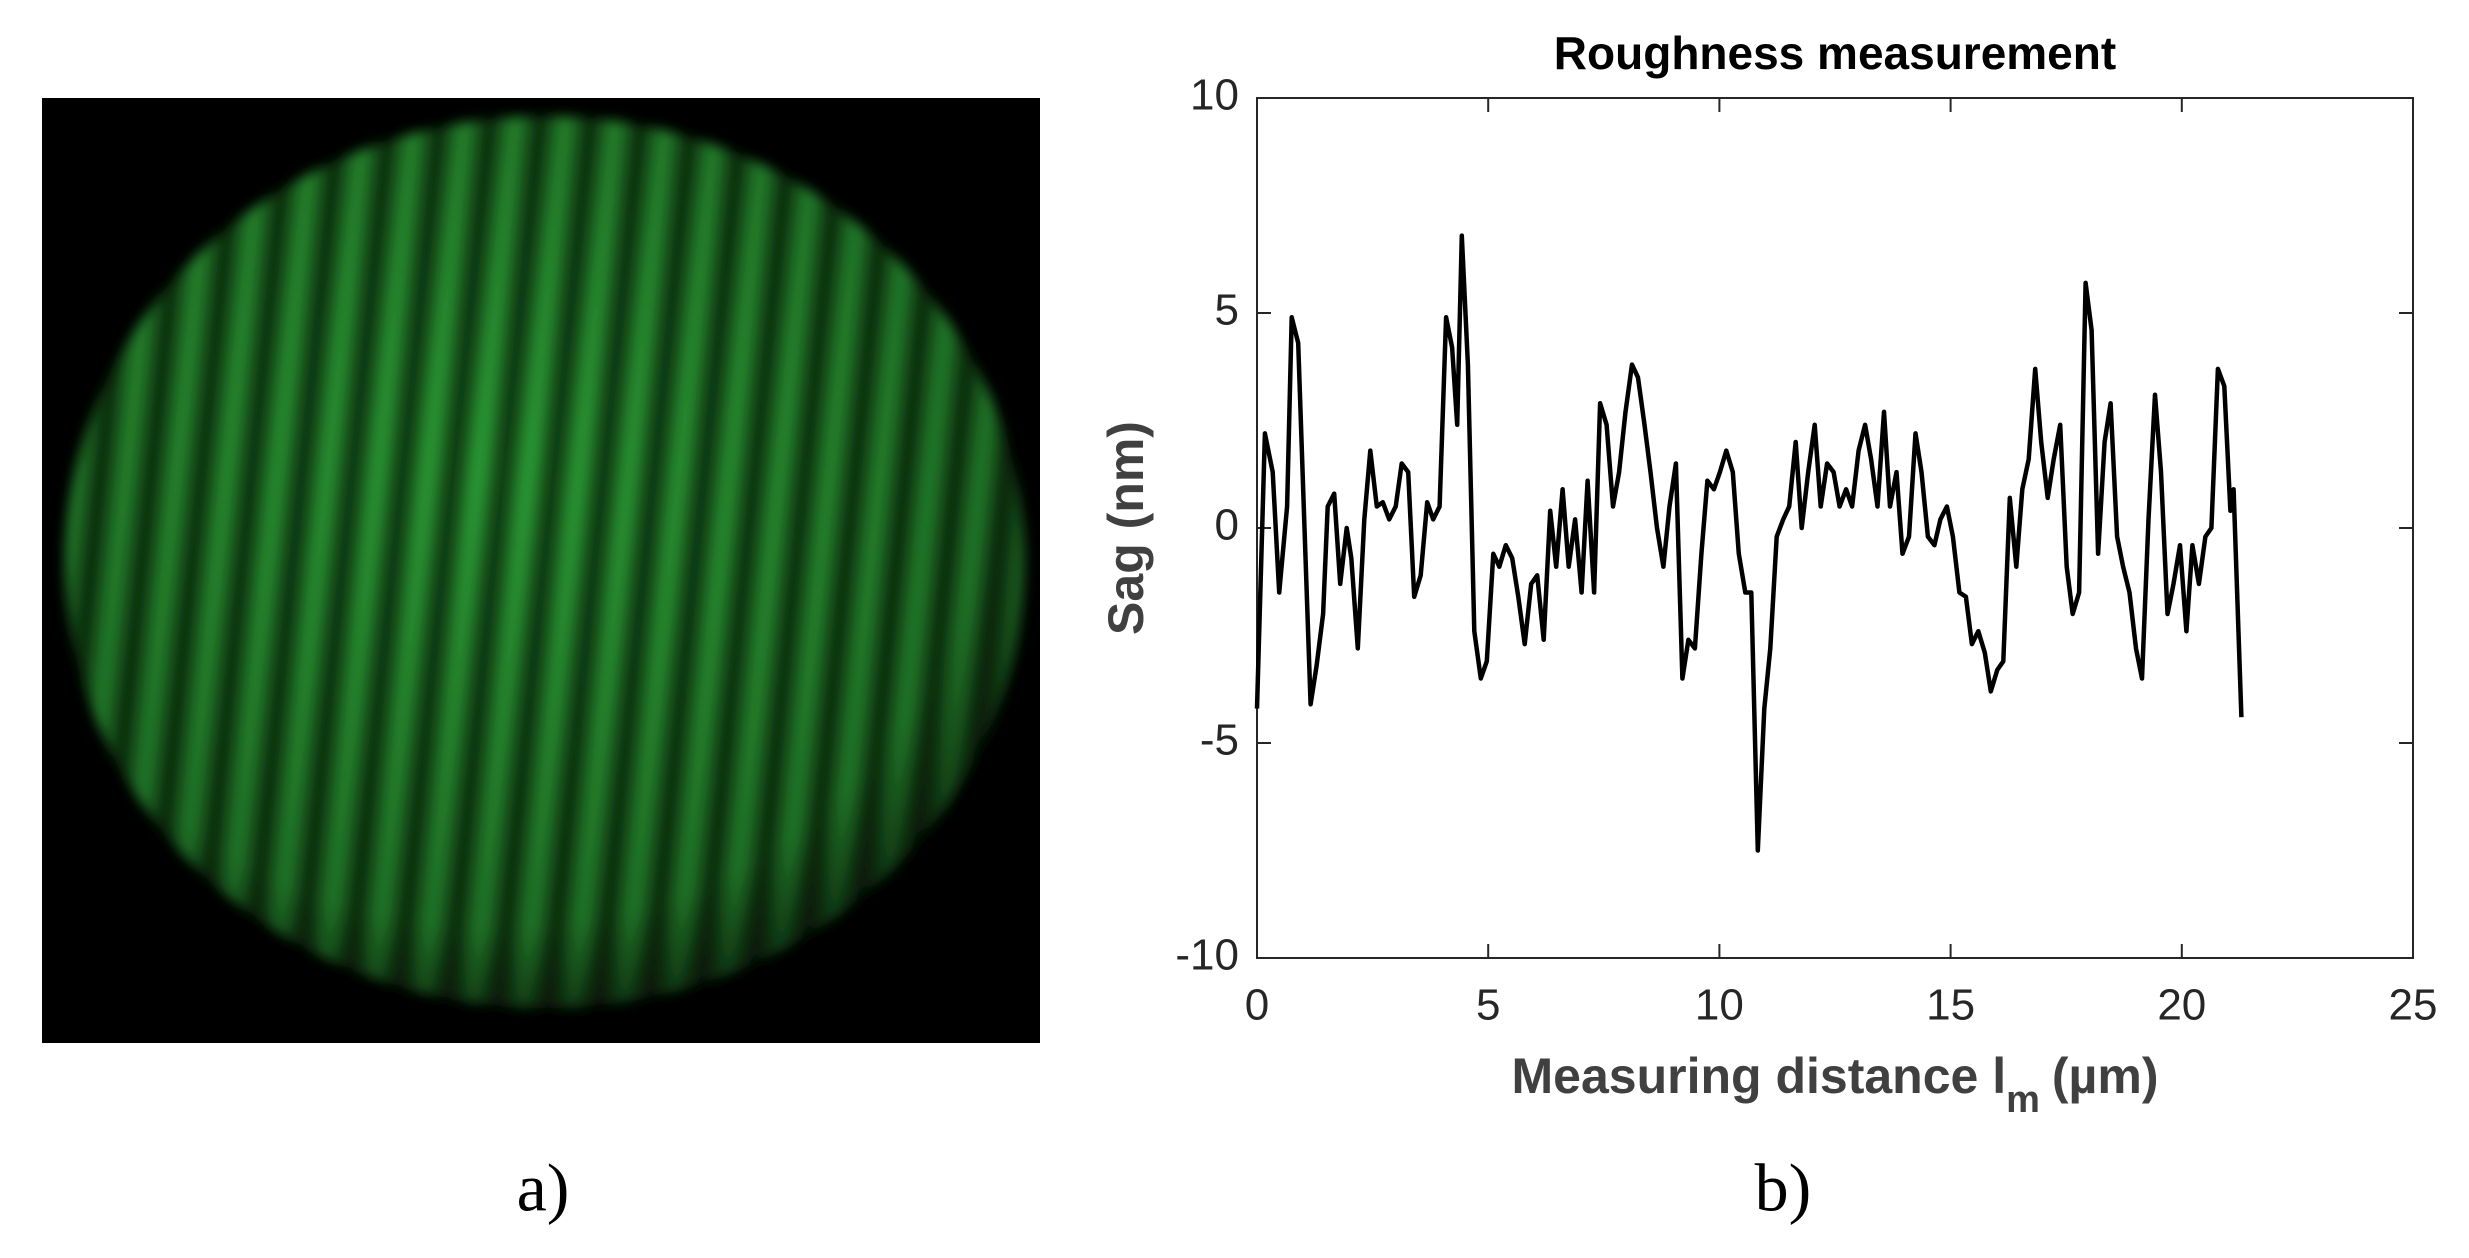 The height and width of the screenshot is (1258, 2469). What do you see at coordinates (2105, 1076) in the screenshot?
I see `x-label-unit: (µm)` at bounding box center [2105, 1076].